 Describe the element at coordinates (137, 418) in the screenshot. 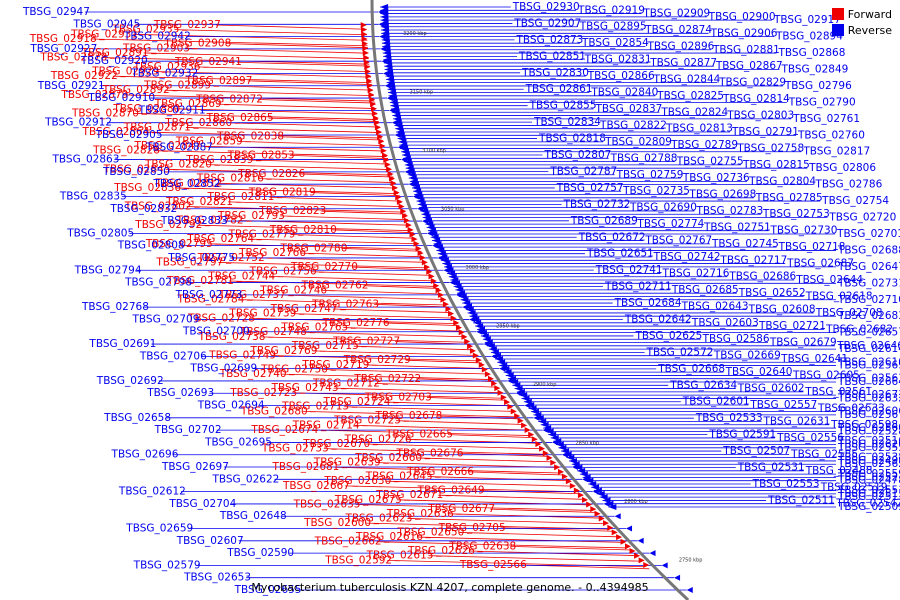

I see `gene-label-reverse: TBSG_02658` at that location.